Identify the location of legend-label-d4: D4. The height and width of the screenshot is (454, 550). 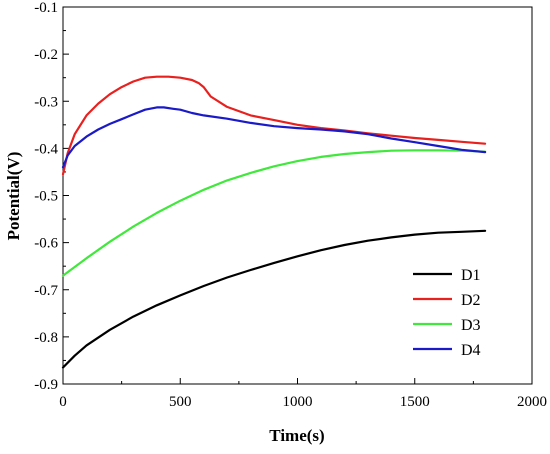
(471, 350).